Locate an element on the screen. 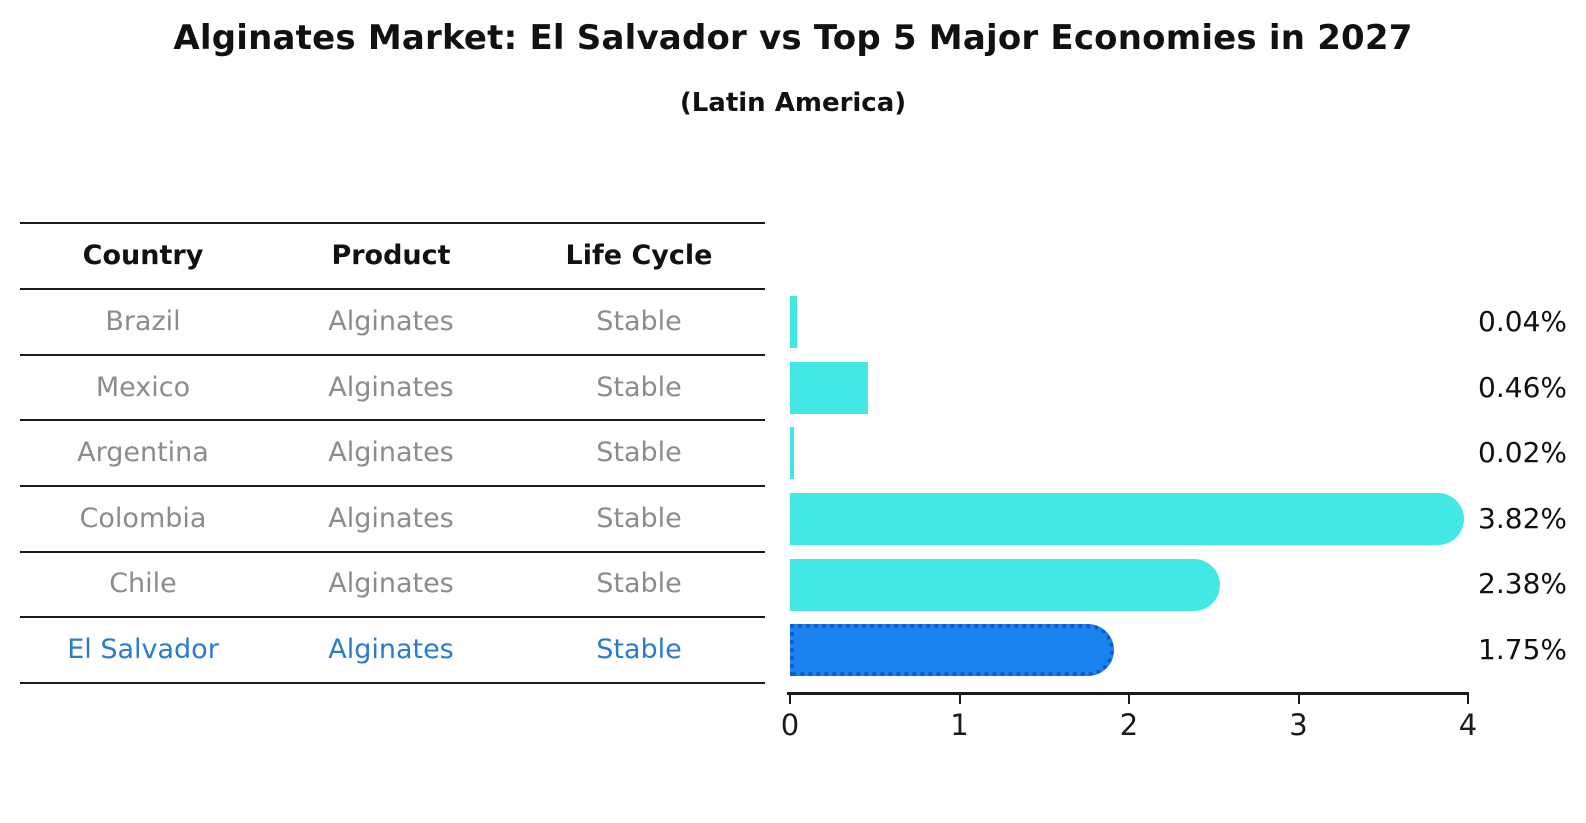 The height and width of the screenshot is (823, 1586). column-header-life-cycle: Life Cycle is located at coordinates (639, 255).